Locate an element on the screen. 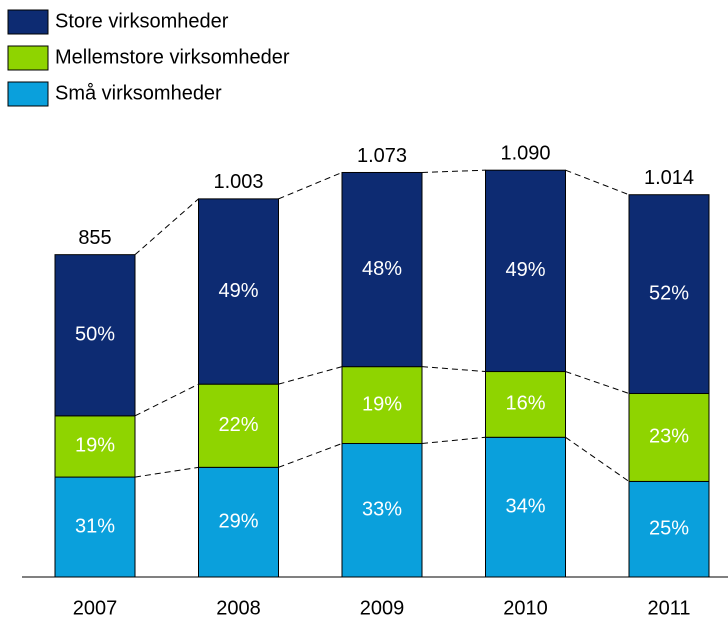 This screenshot has height=621, width=728. value-label: 50% is located at coordinates (95, 335).